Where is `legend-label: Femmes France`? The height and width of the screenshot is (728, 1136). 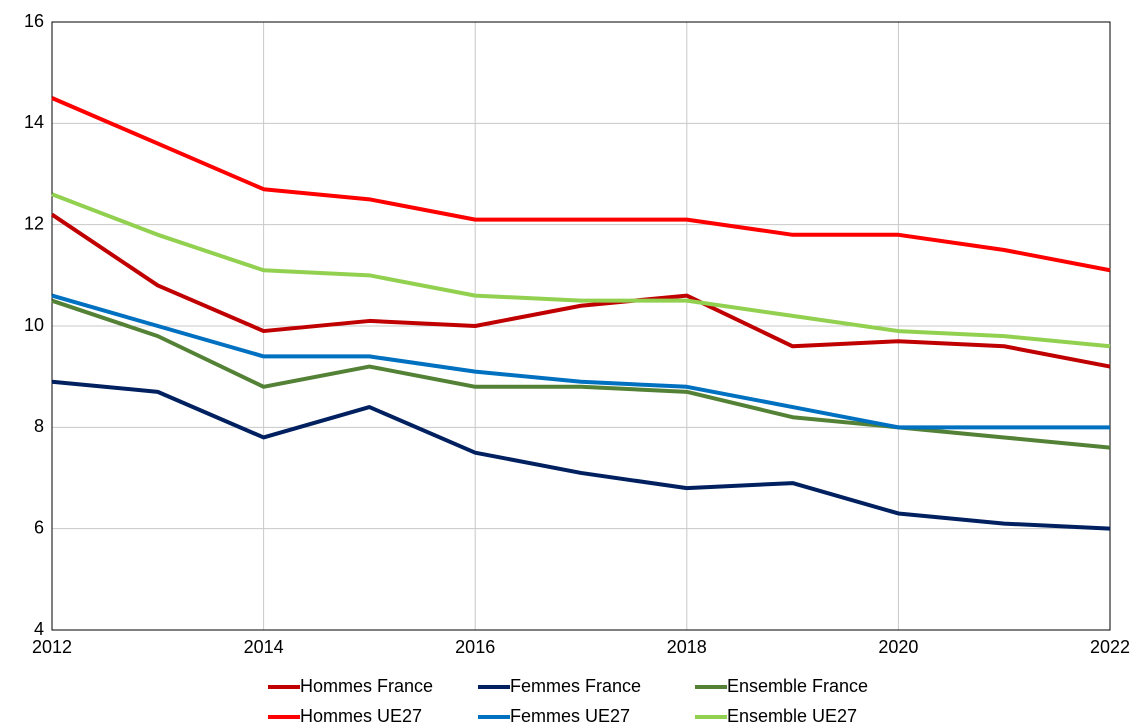
legend-label: Femmes France is located at coordinates (575, 686).